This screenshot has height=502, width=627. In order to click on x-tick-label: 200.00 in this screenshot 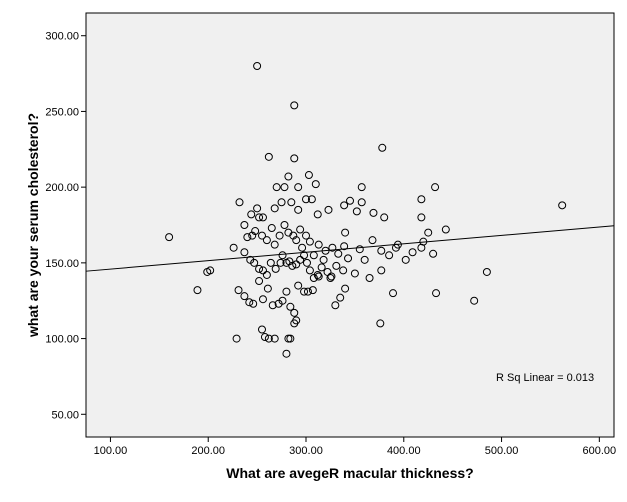, I will do `click(208, 451)`.